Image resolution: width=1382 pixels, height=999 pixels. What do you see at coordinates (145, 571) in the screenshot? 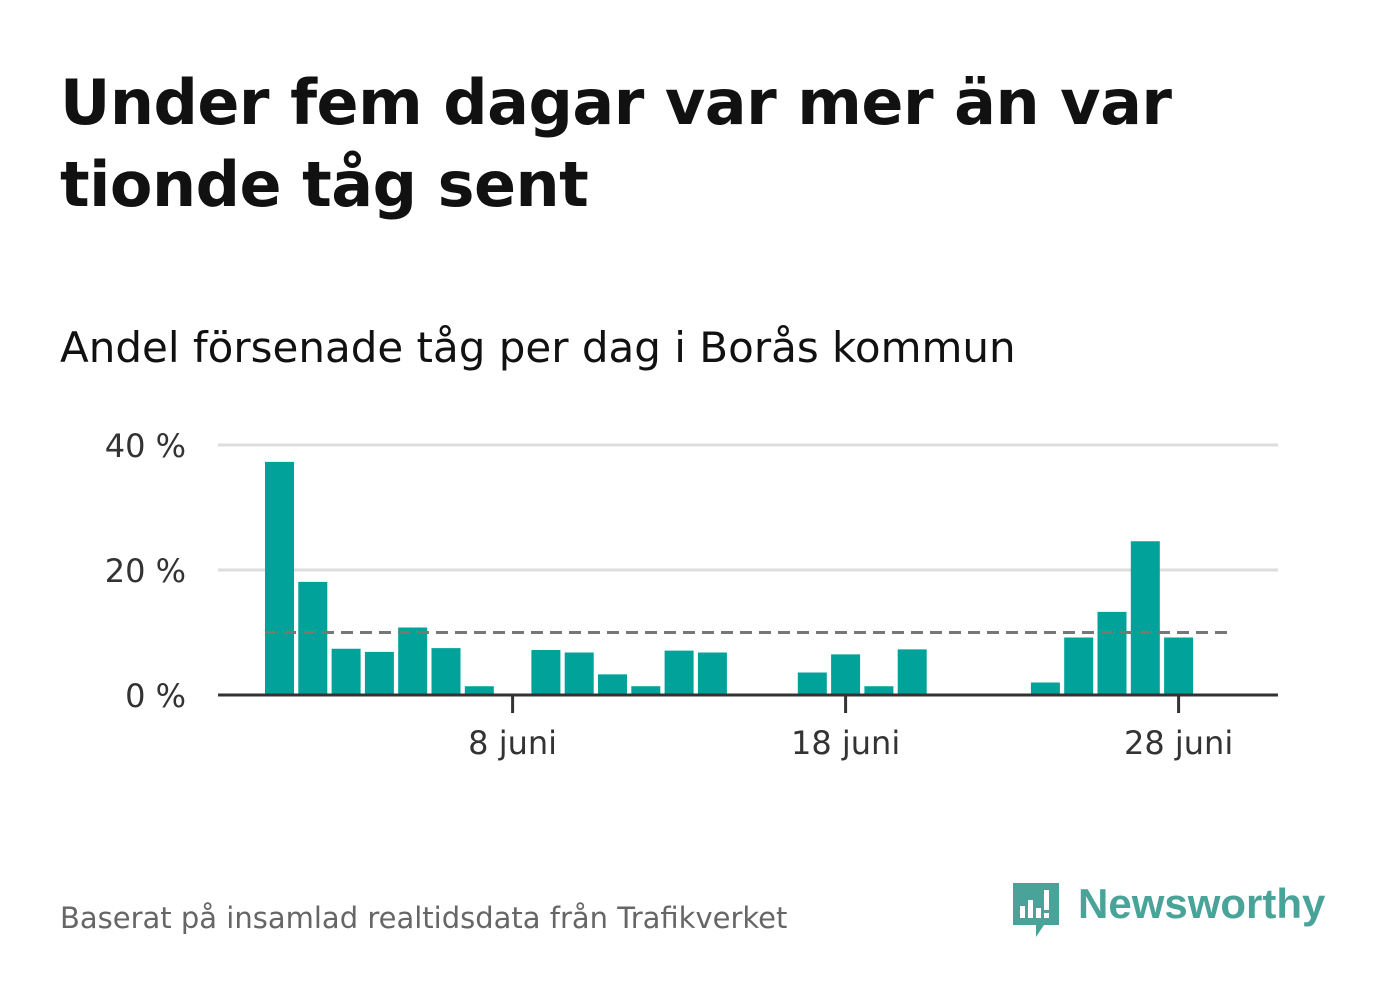
I see `y-tick-label: 20 %` at bounding box center [145, 571].